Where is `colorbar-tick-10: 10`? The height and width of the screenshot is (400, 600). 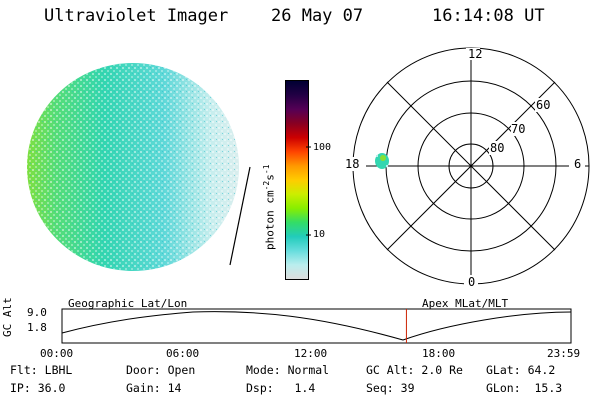 colorbar-tick-10: 10 is located at coordinates (319, 234).